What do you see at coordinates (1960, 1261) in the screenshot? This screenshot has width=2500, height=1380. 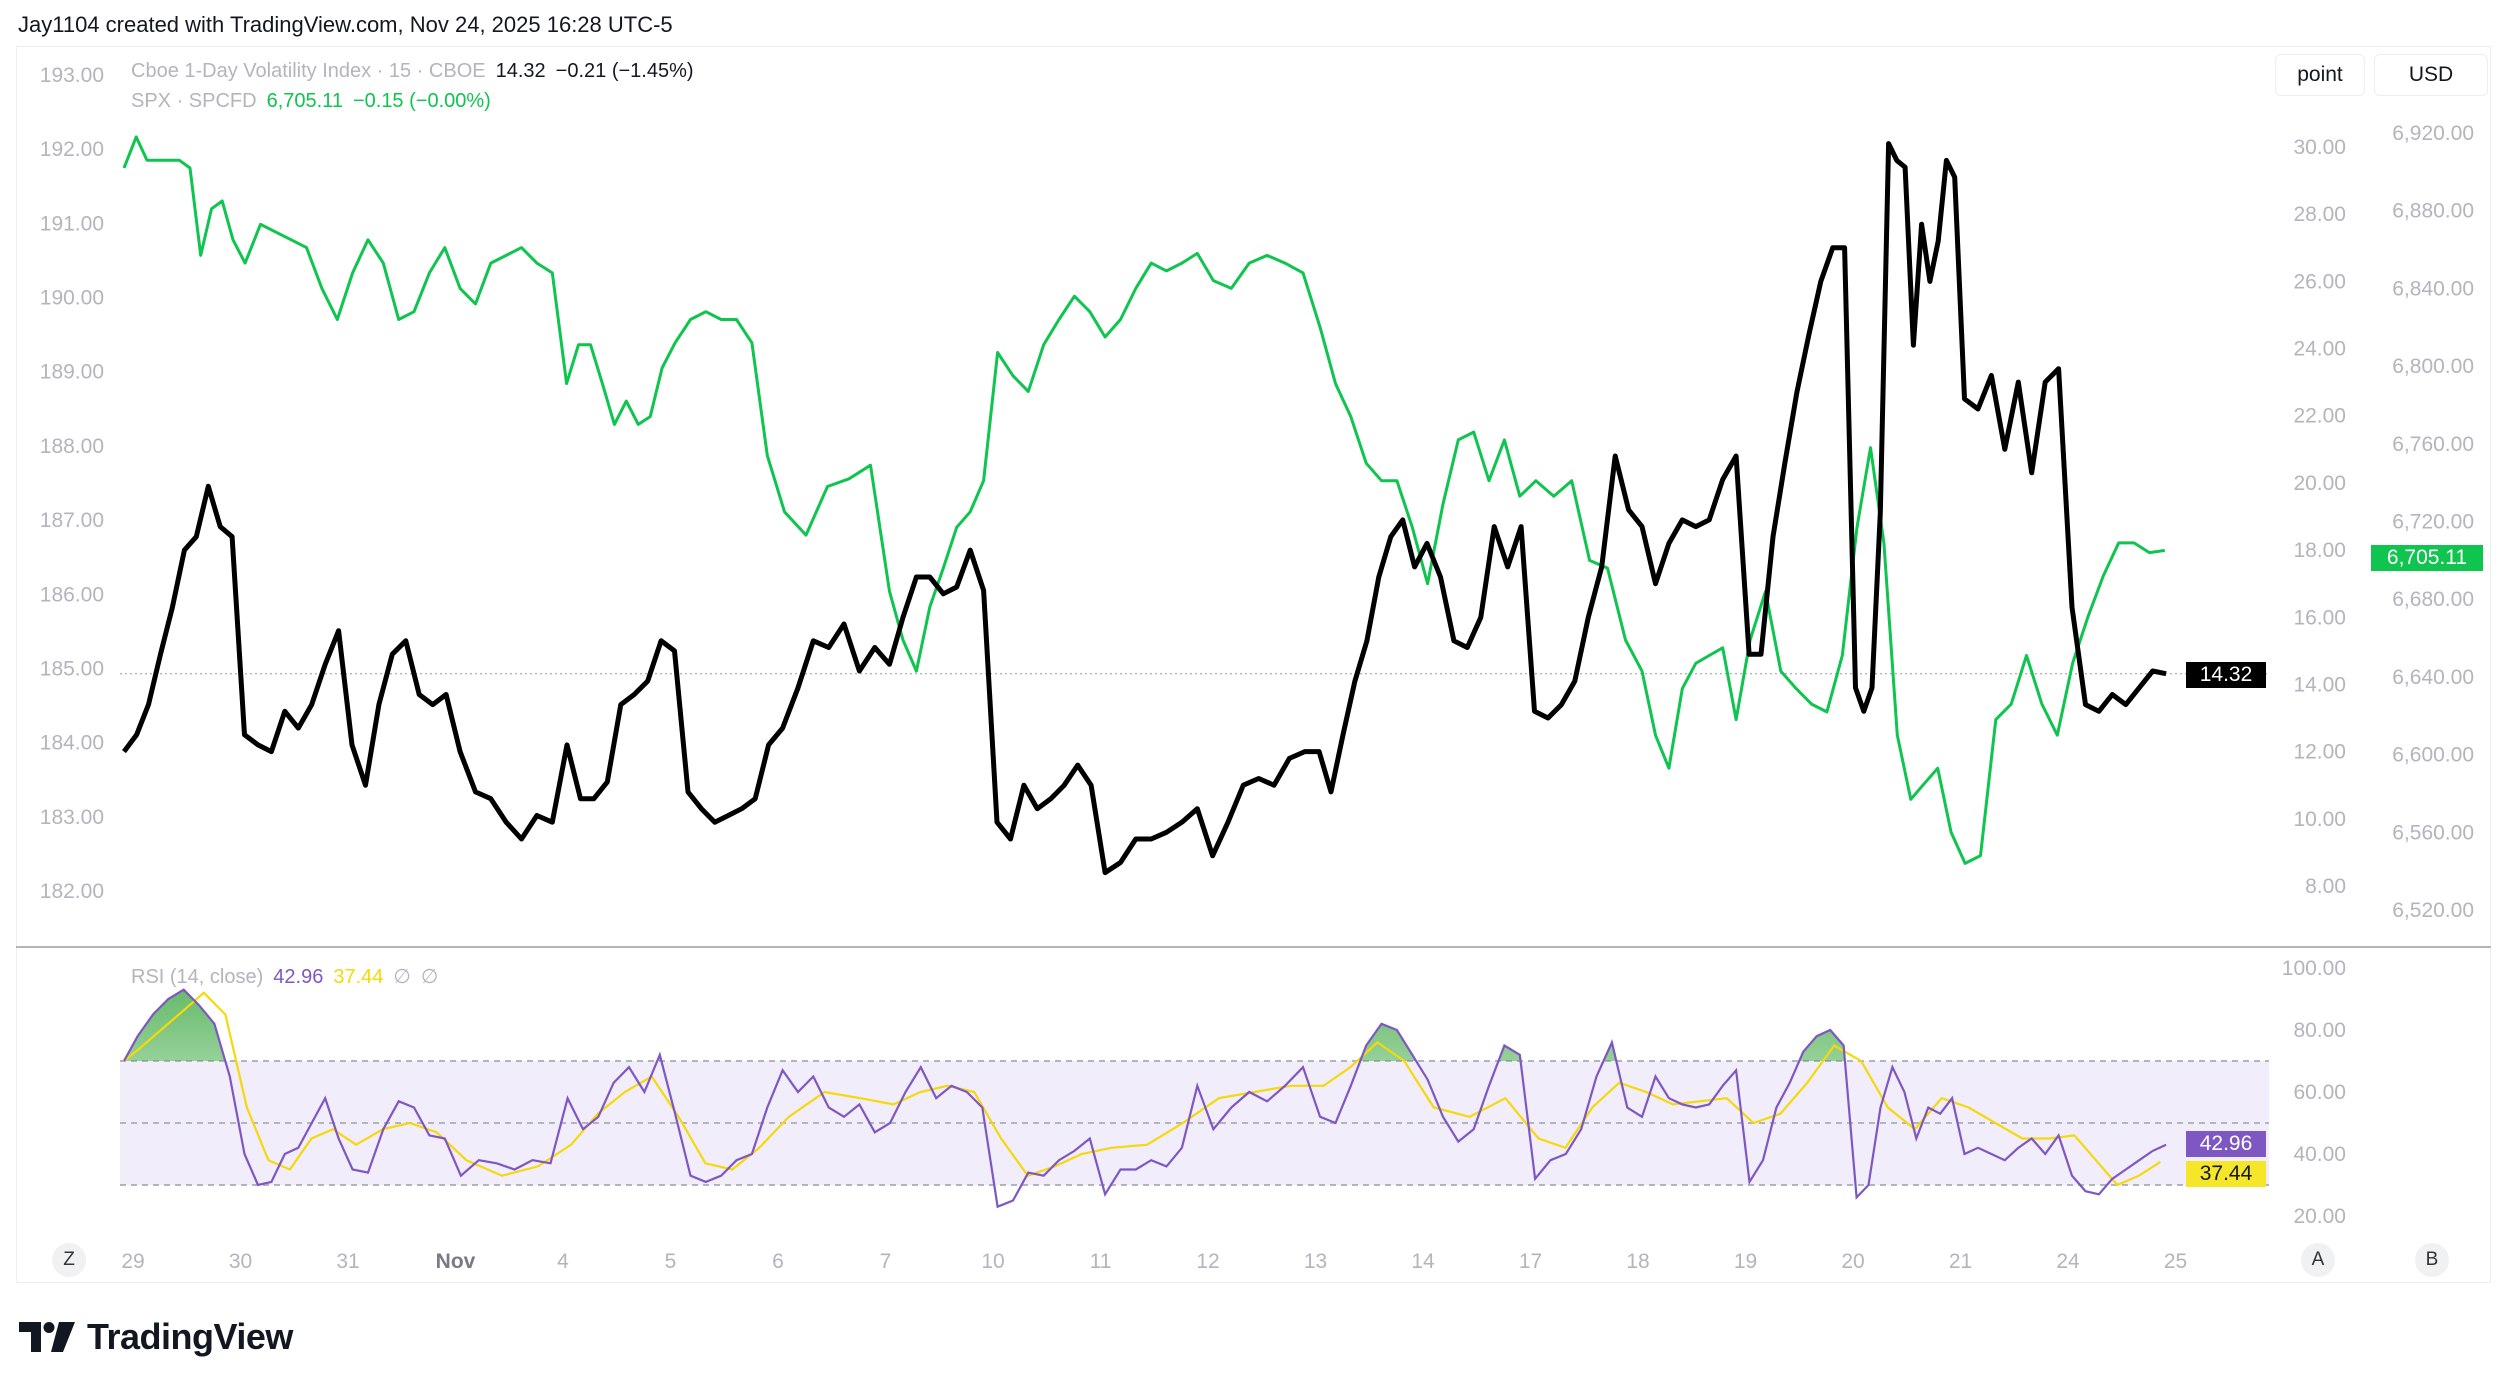 I see `time-axis-tick-label: 21` at bounding box center [1960, 1261].